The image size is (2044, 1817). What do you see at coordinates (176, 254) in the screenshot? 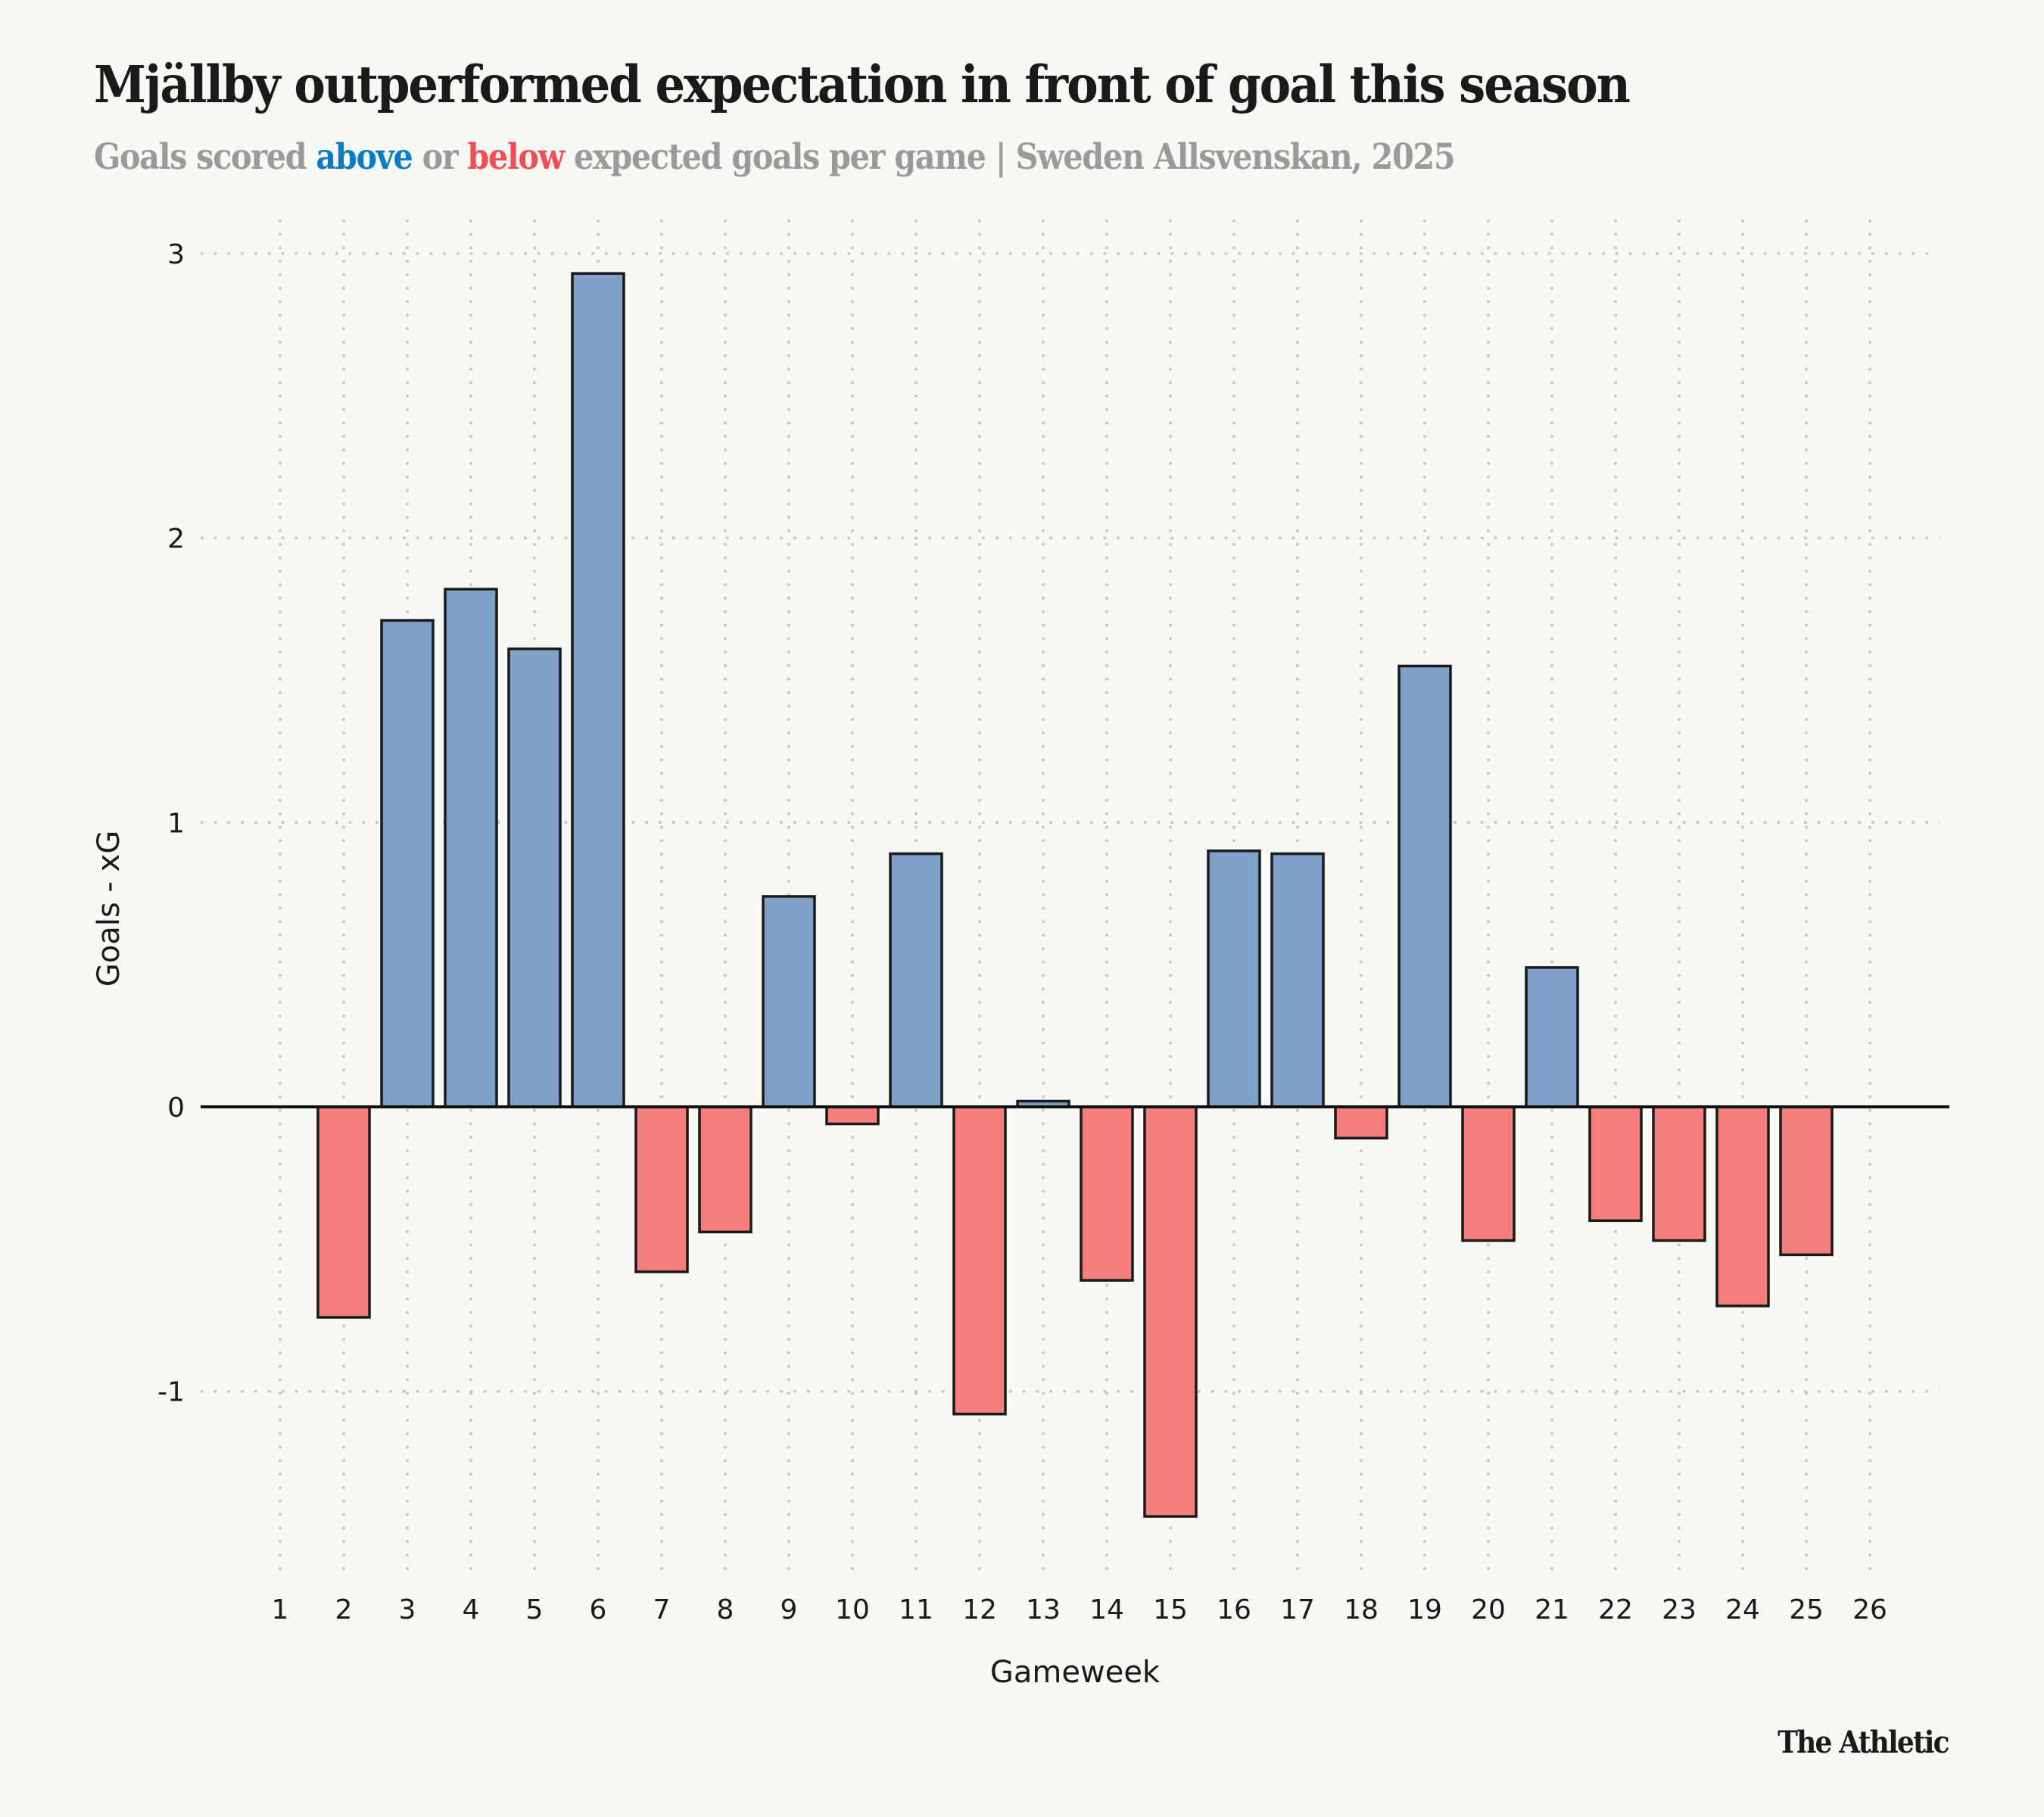
I see `y-tick-label: 3` at bounding box center [176, 254].